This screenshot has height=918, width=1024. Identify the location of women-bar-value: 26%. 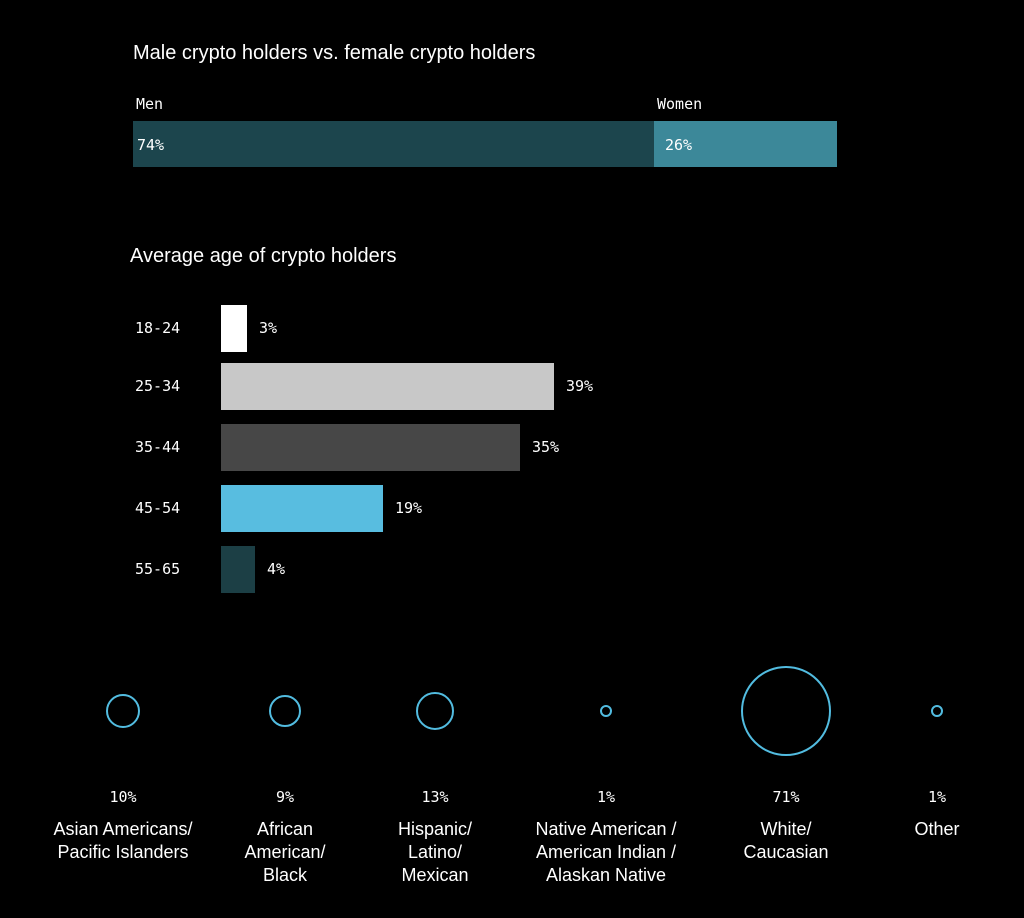
(679, 145).